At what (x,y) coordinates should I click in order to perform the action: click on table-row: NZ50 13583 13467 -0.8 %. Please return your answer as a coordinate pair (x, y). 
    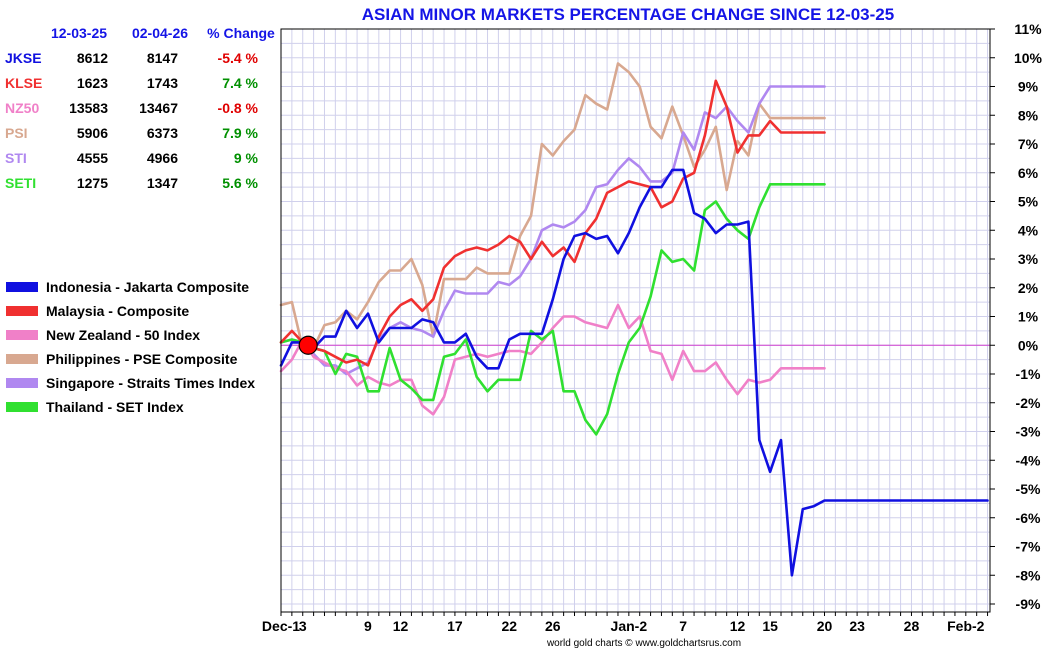
    Looking at the image, I should click on (132, 108).